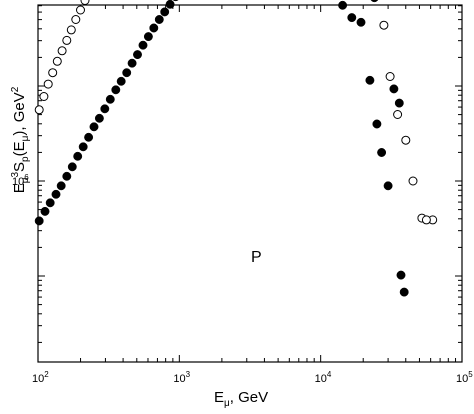  What do you see at coordinates (464, 377) in the screenshot?
I see `x-tick-label: 10⁵` at bounding box center [464, 377].